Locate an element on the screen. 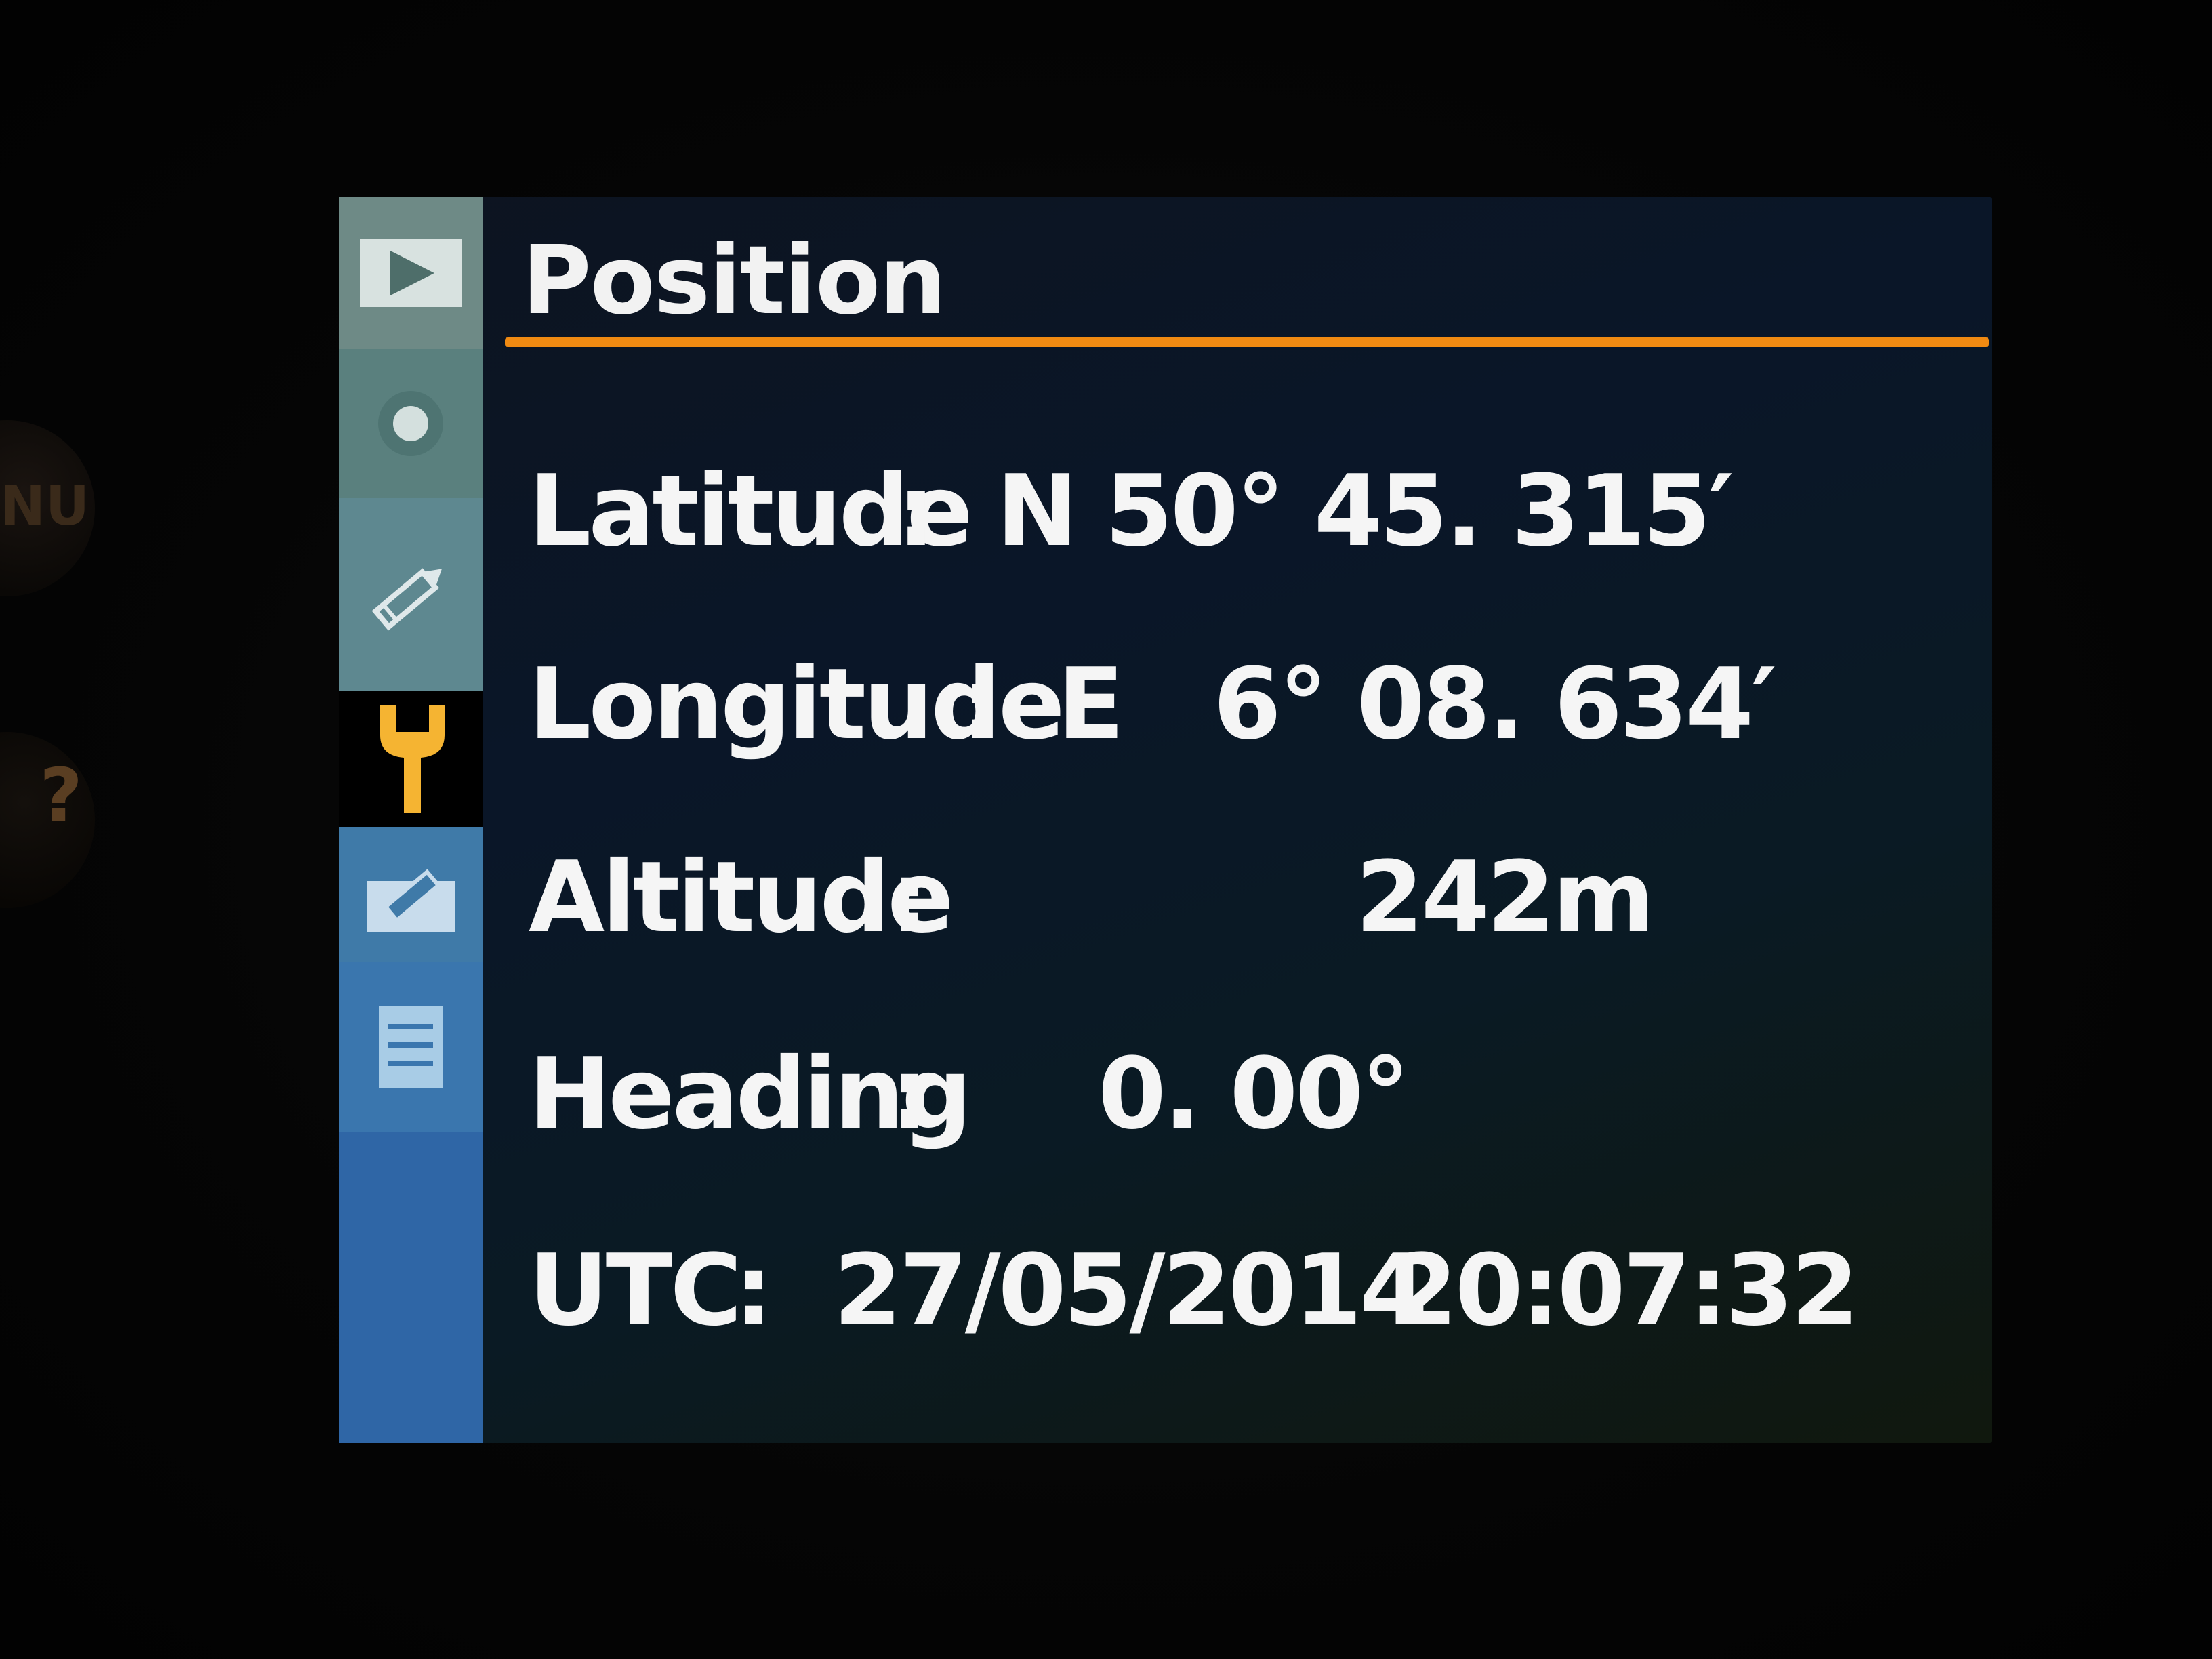 This screenshot has width=2212, height=1659. wrench-icon is located at coordinates (413, 759).